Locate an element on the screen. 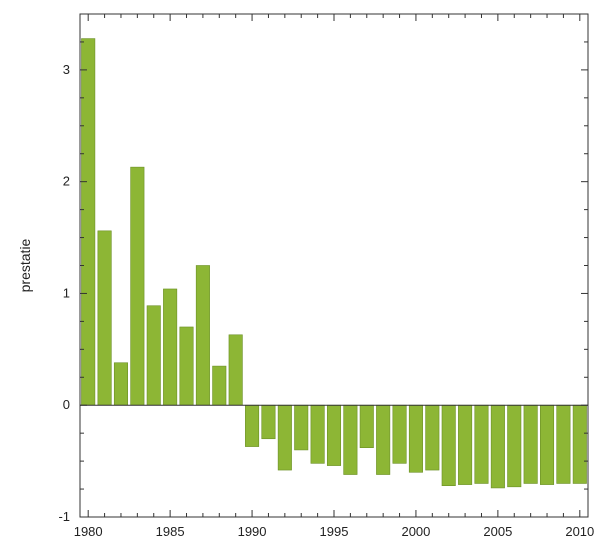 The image size is (609, 543). bar-1993 is located at coordinates (301, 427).